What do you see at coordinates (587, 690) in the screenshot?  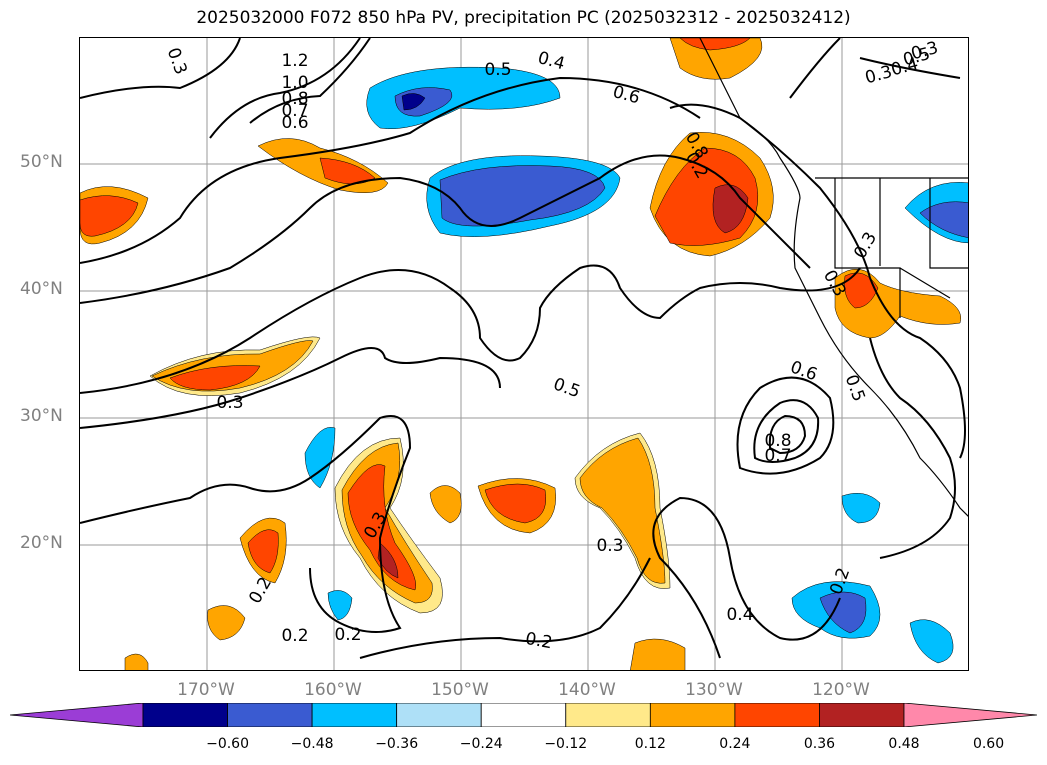 I see `lon-label-140w: 140°W` at bounding box center [587, 690].